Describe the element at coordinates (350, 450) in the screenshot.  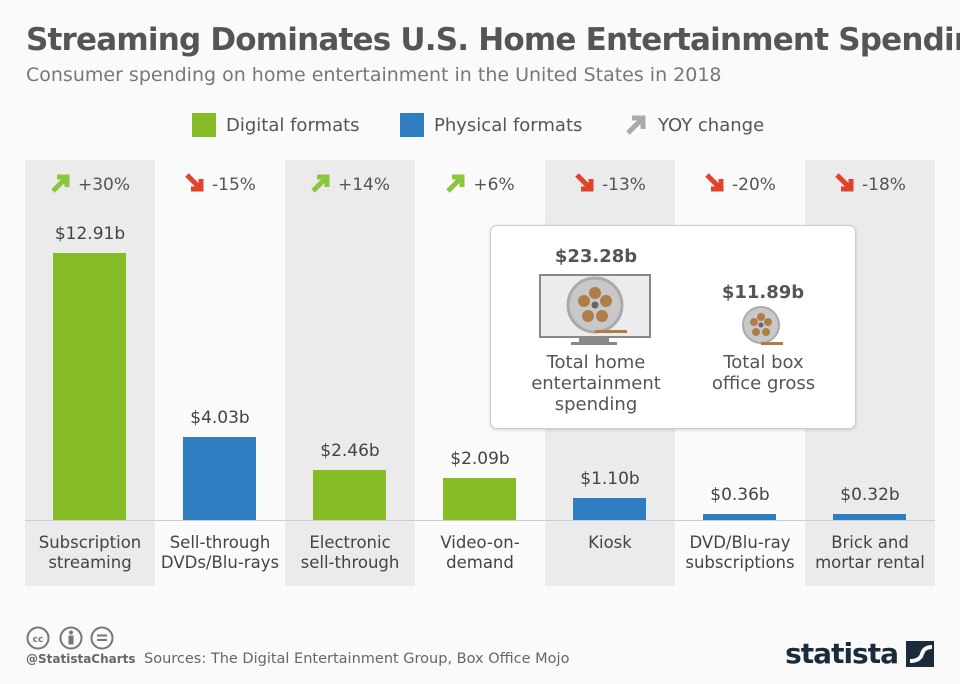
I see `bar-value-label: $2.46b` at that location.